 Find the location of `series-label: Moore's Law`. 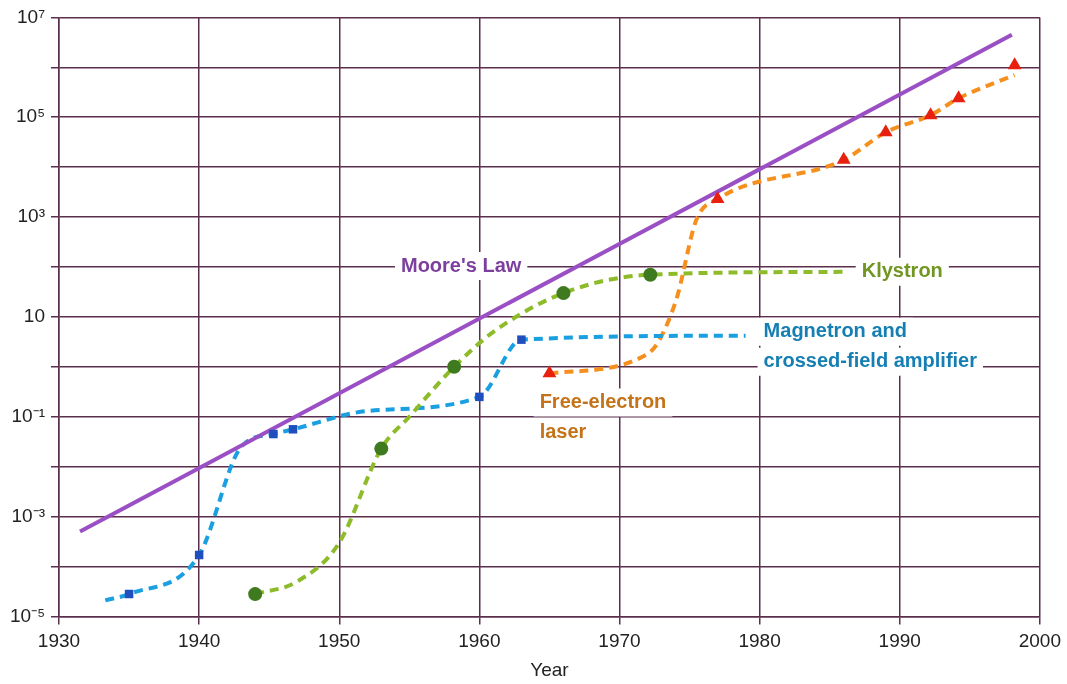

series-label: Moore's Law is located at coordinates (461, 264).